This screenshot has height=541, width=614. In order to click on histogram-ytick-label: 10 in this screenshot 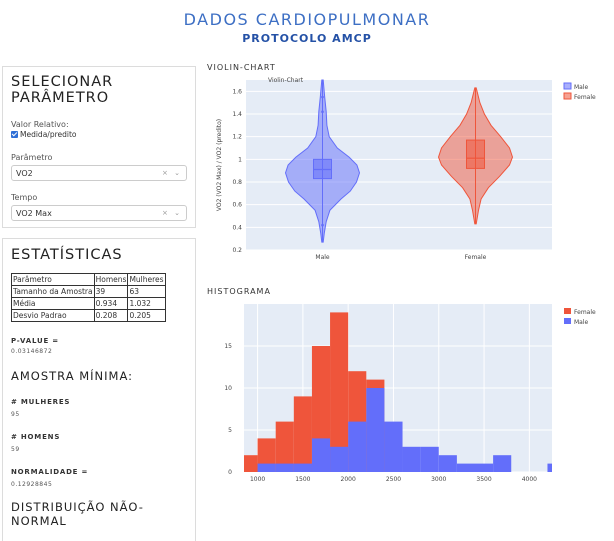, I will do `click(228, 388)`.